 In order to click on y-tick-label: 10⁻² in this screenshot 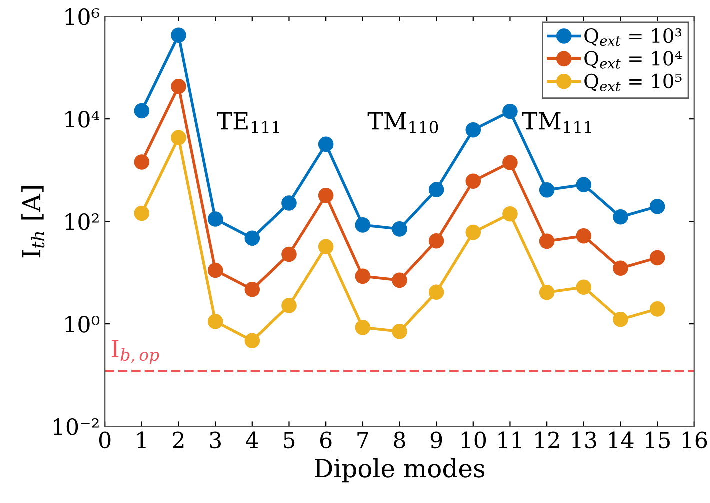, I will do `click(76, 427)`.